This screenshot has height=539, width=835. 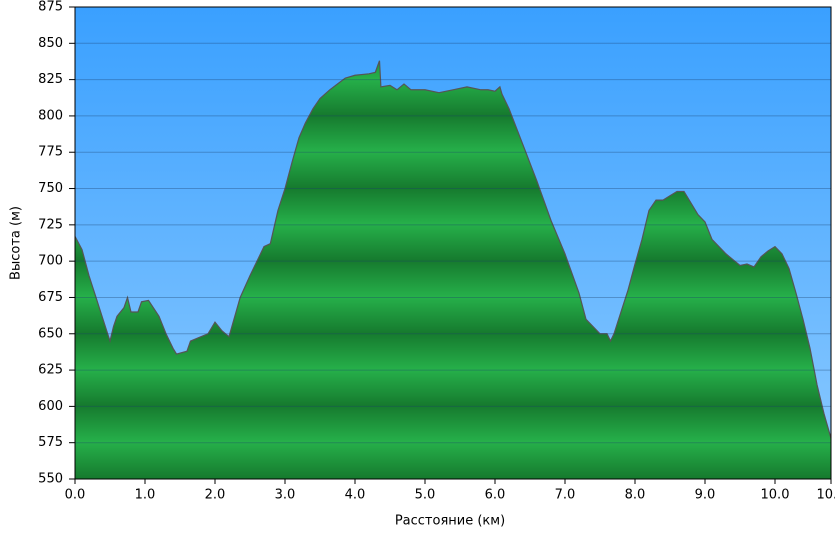 I want to click on x-axis-label: Расстояние (км), so click(x=450, y=521).